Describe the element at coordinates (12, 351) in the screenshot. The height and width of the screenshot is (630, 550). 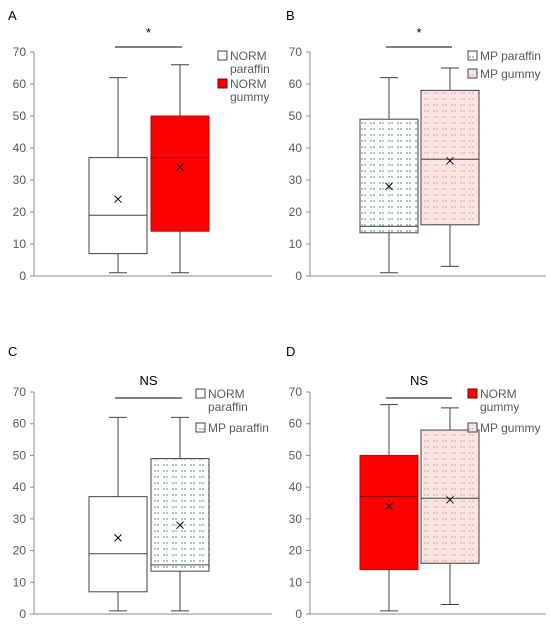
I see `panel-label: C` at that location.